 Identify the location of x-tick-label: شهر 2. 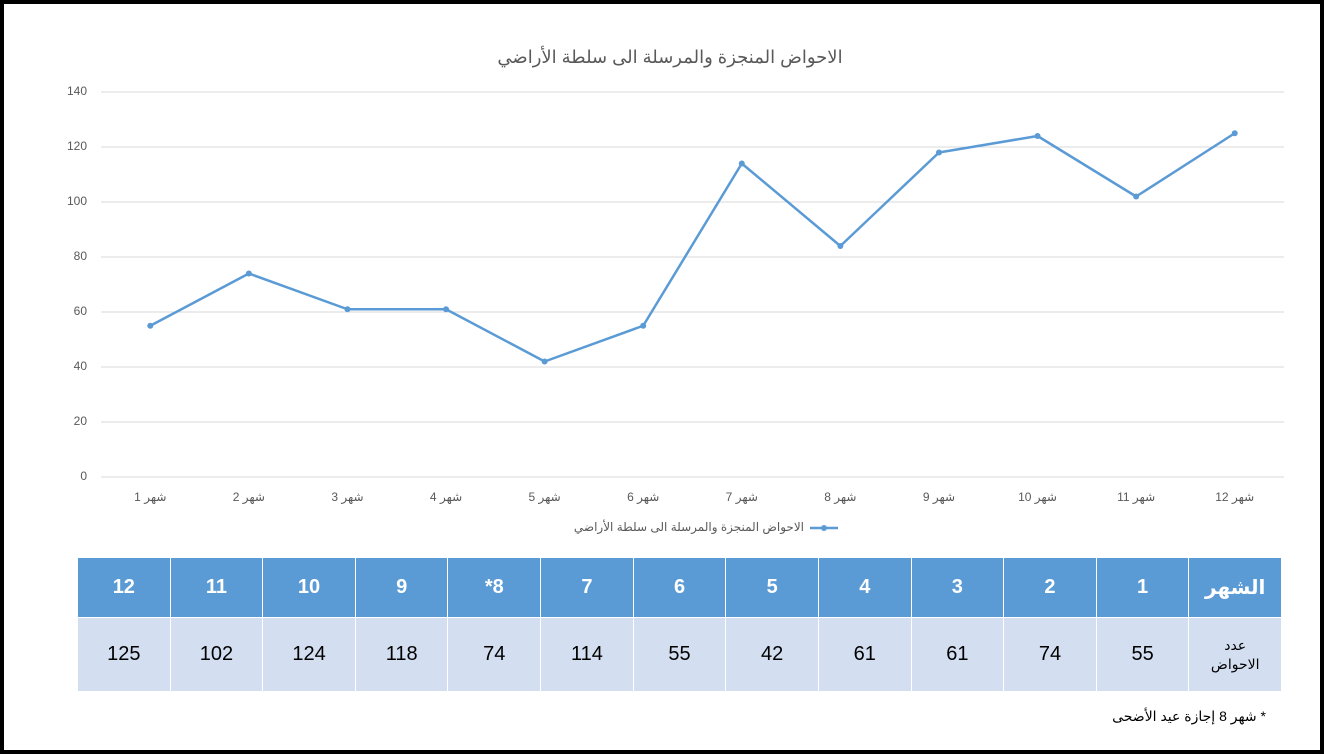
(249, 497).